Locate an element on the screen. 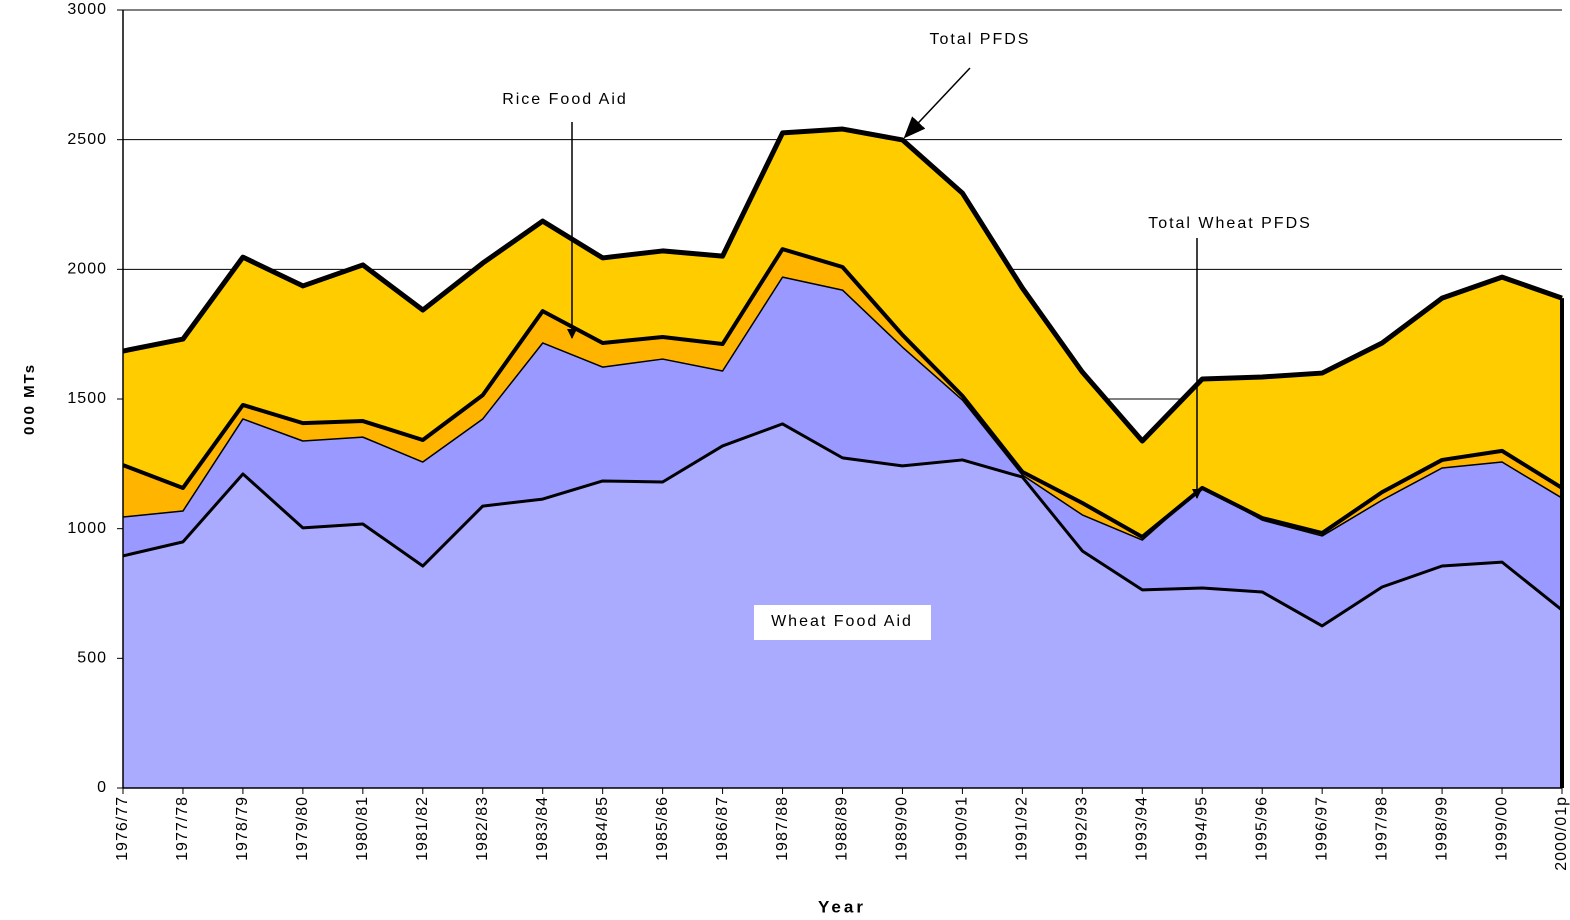  x-tick-label: 1983/84 is located at coordinates (542, 828).